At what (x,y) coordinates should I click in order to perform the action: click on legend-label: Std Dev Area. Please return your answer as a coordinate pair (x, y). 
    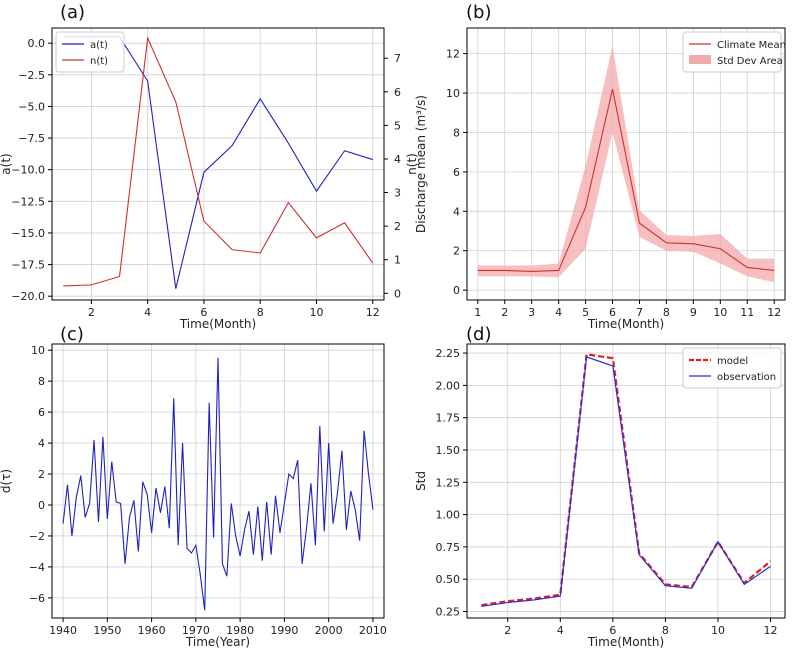
    Looking at the image, I should click on (750, 61).